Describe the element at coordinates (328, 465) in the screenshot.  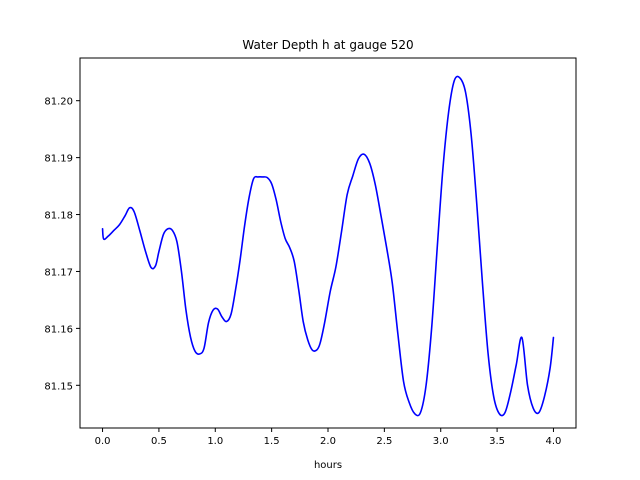
I see `x-axis-label: hours` at that location.